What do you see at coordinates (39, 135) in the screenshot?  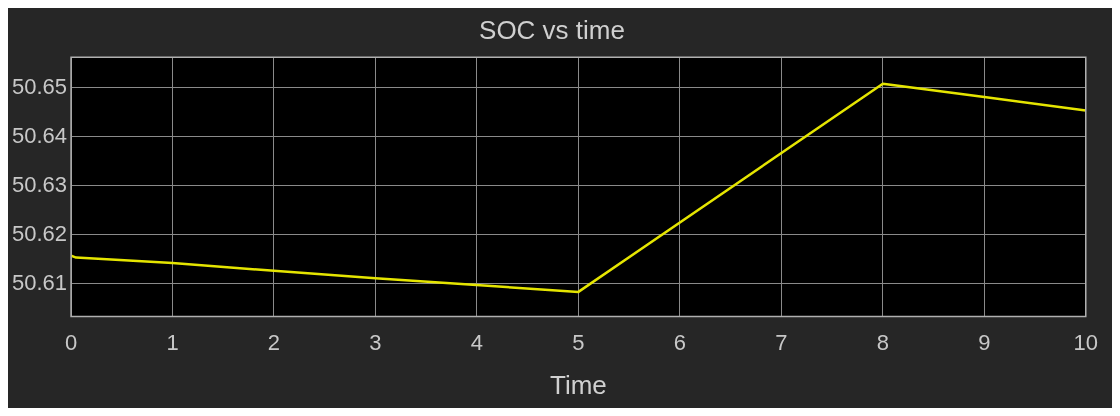 I see `y-tick-label: 50.64` at bounding box center [39, 135].